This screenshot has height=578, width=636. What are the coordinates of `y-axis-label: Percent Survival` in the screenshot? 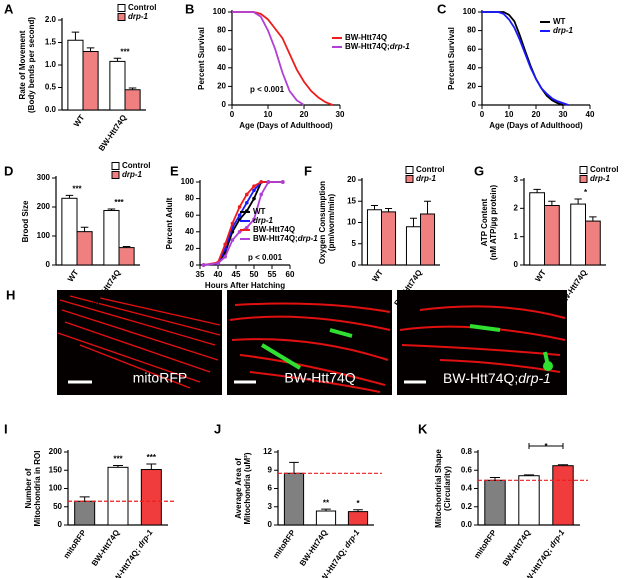 It's located at (451, 58).